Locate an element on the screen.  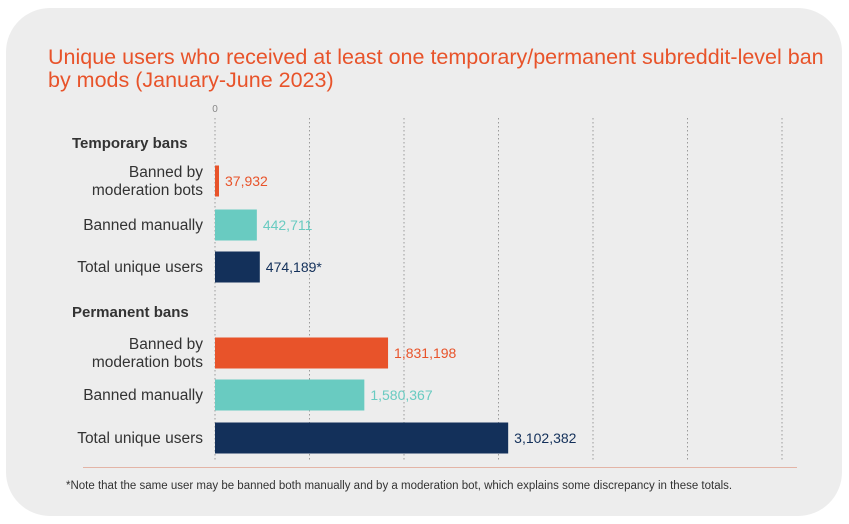
data-label: 37,932 is located at coordinates (246, 181).